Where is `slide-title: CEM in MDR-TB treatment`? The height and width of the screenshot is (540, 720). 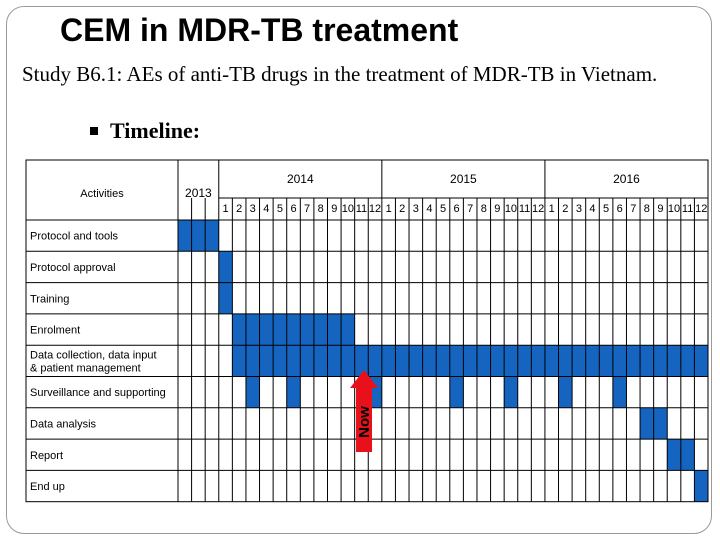
slide-title: CEM in MDR-TB treatment is located at coordinates (259, 30).